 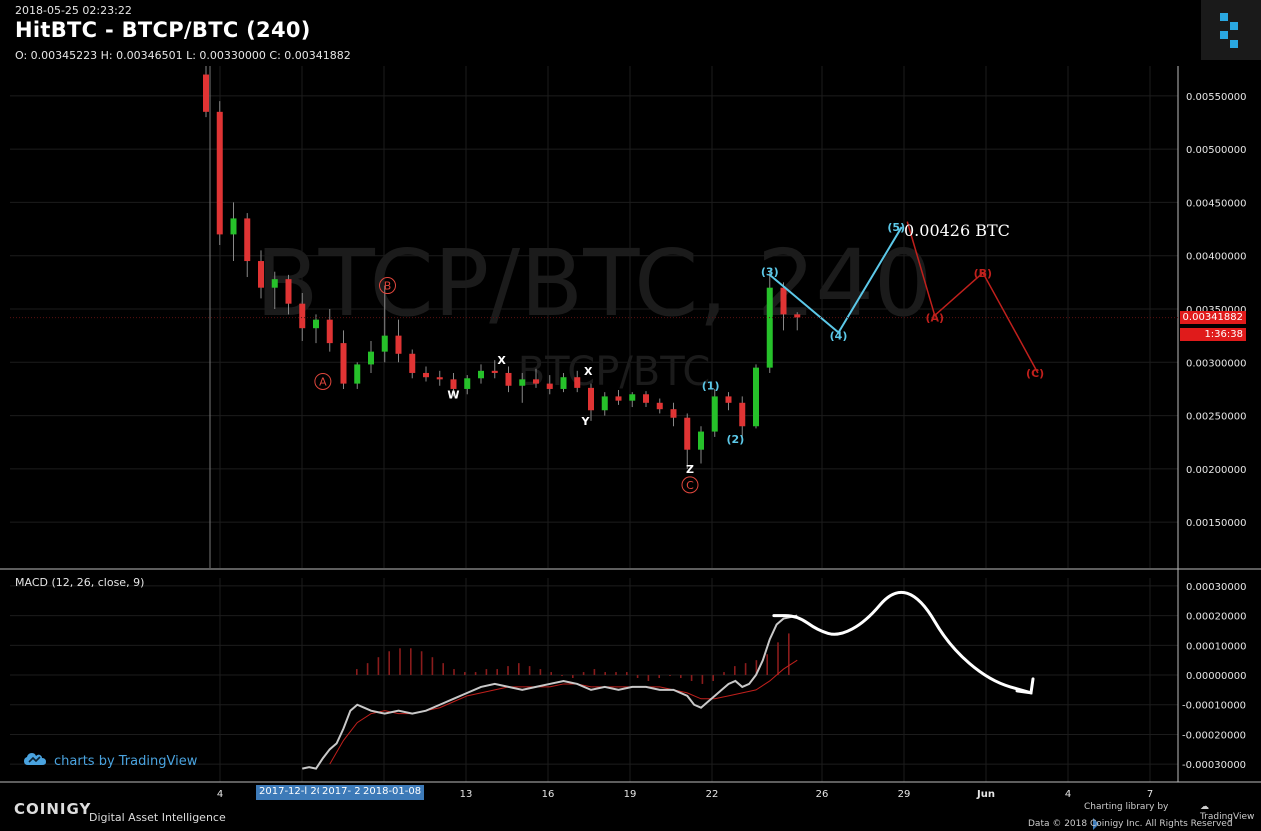 What do you see at coordinates (630, 794) in the screenshot?
I see `x-tick-label: 19` at bounding box center [630, 794].